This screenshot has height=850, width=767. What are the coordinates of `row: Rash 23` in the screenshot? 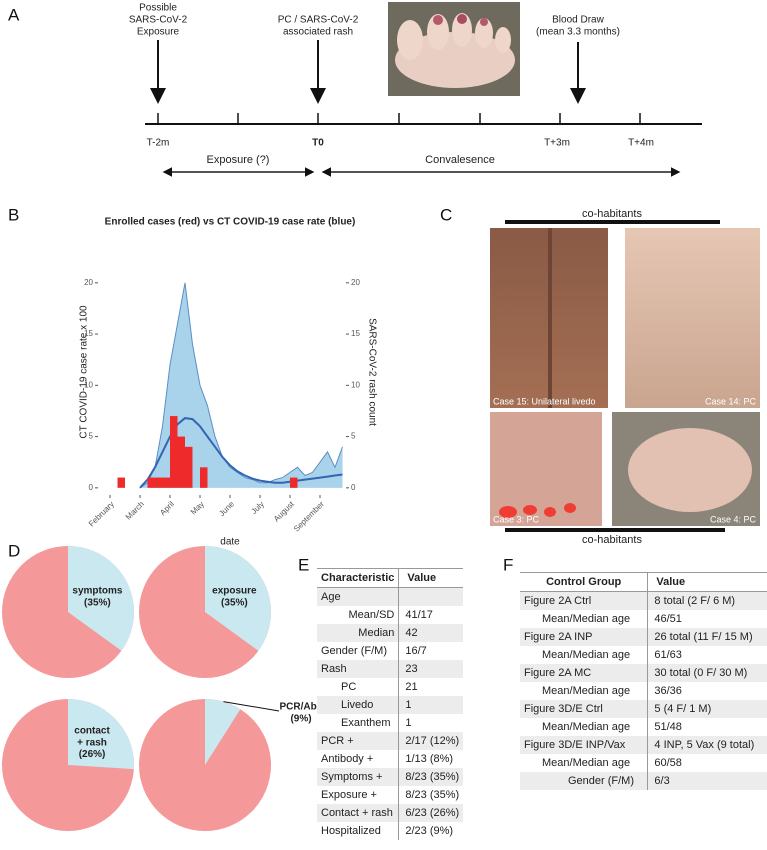 It's located at (390, 669).